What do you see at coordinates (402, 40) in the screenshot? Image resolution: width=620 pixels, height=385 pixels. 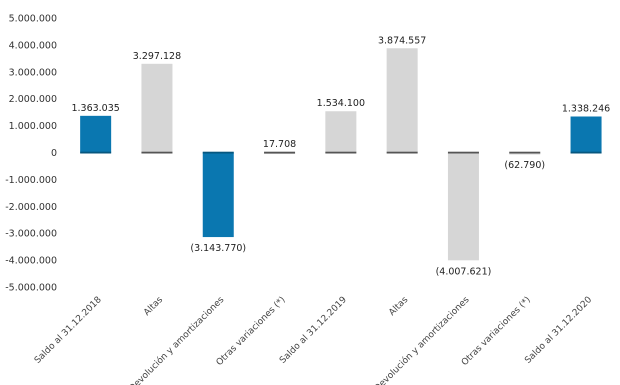 I see `data-label: 3.874.557` at bounding box center [402, 40].